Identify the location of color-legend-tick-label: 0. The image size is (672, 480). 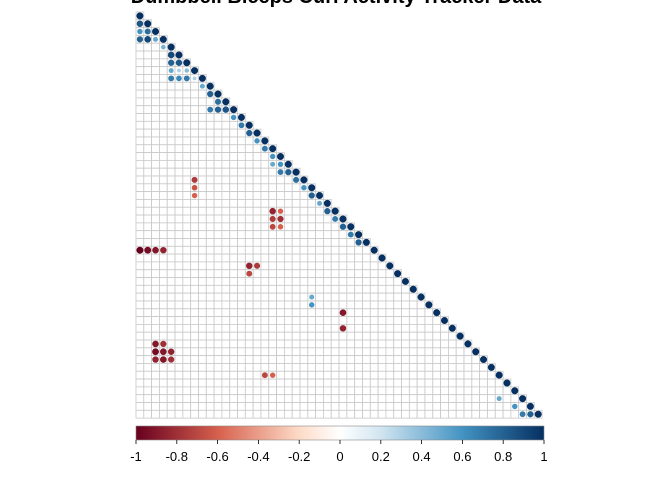
(339, 456).